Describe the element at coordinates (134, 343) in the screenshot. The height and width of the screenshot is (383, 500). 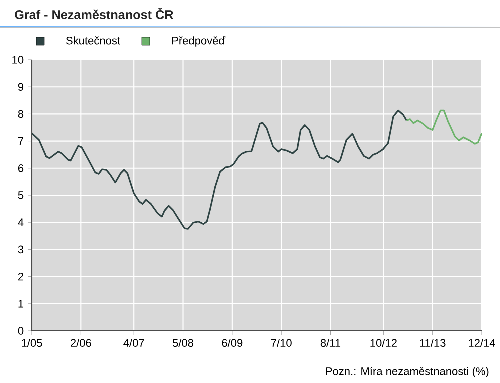
I see `x-tick-label: 4/07` at that location.